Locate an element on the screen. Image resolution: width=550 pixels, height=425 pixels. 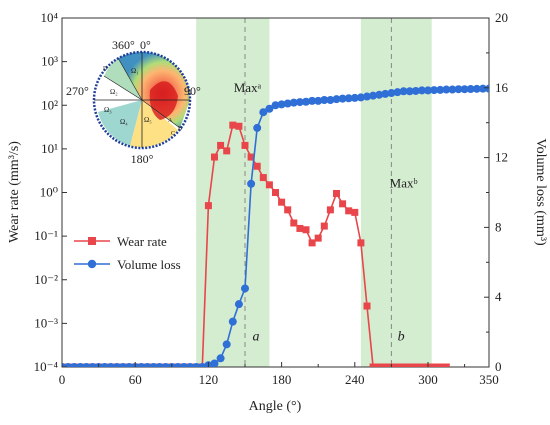
y-right-tick-label: 4 is located at coordinates (498, 296).